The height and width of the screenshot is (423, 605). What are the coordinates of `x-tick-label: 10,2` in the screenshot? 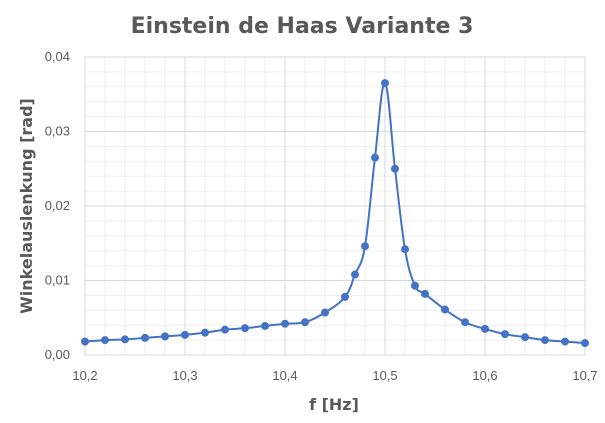 It's located at (84, 375).